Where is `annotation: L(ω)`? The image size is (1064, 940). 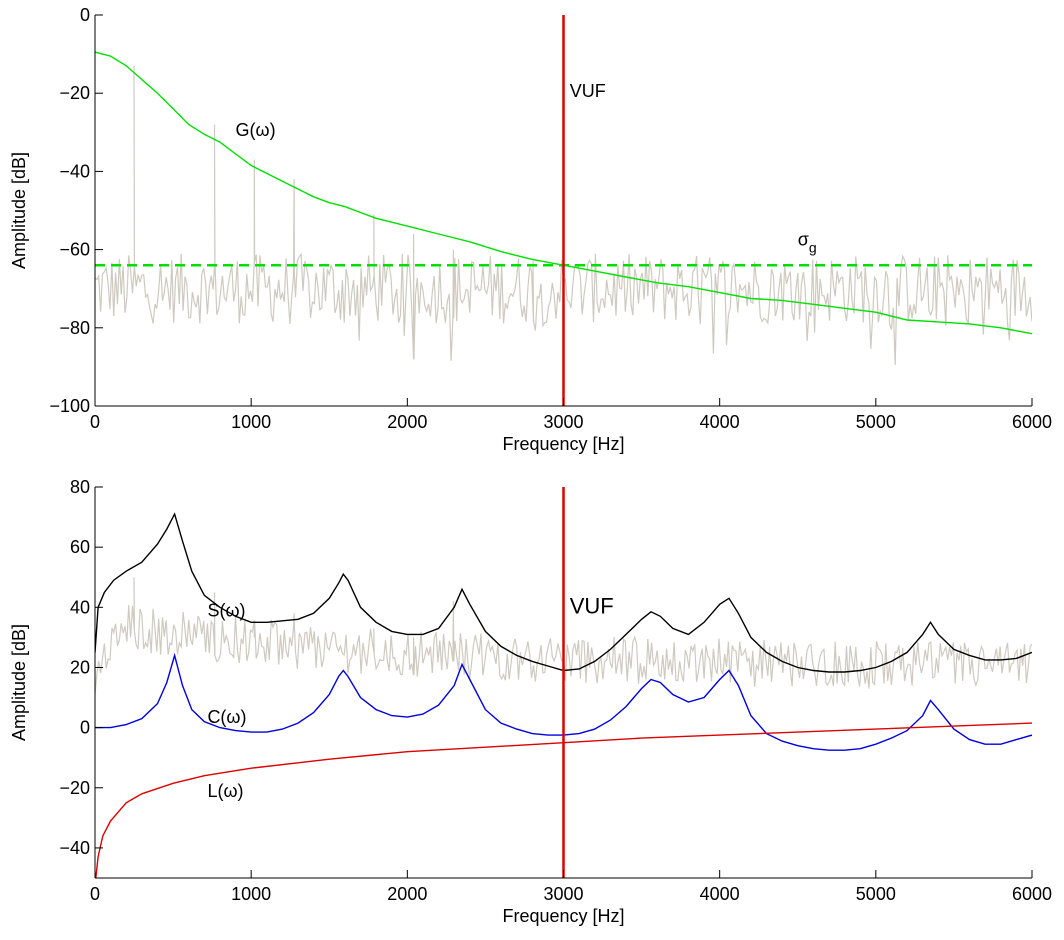 annotation: L(ω) is located at coordinates (225, 791).